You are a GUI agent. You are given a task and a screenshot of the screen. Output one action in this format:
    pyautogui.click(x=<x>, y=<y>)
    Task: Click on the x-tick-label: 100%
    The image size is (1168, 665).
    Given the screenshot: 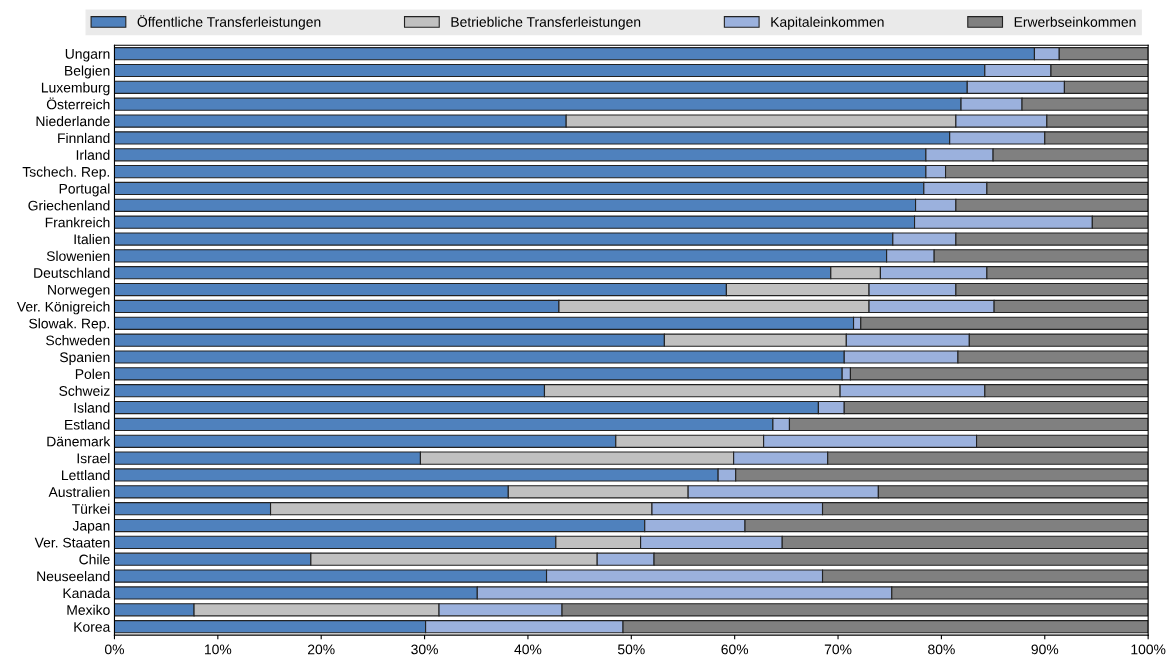 What is the action you would take?
    pyautogui.click(x=1148, y=649)
    